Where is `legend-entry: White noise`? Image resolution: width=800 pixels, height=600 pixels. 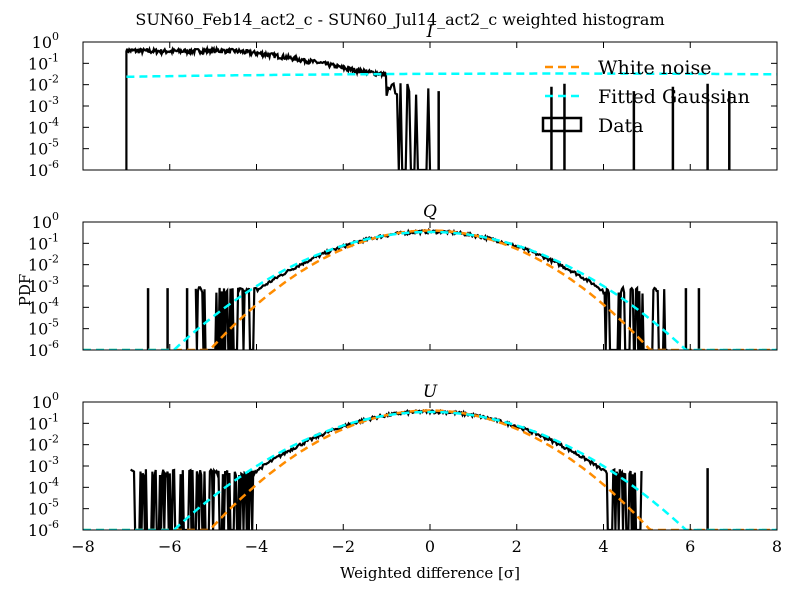 legend-entry: White noise is located at coordinates (628, 68).